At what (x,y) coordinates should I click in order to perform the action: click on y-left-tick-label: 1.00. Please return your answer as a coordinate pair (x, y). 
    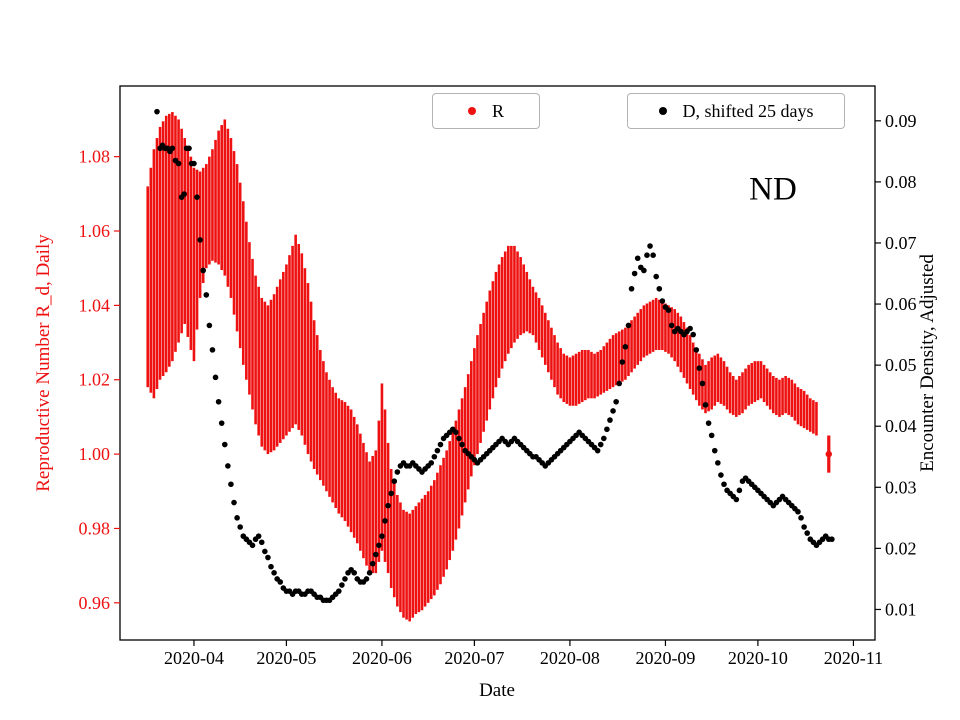
    Looking at the image, I should click on (95, 454).